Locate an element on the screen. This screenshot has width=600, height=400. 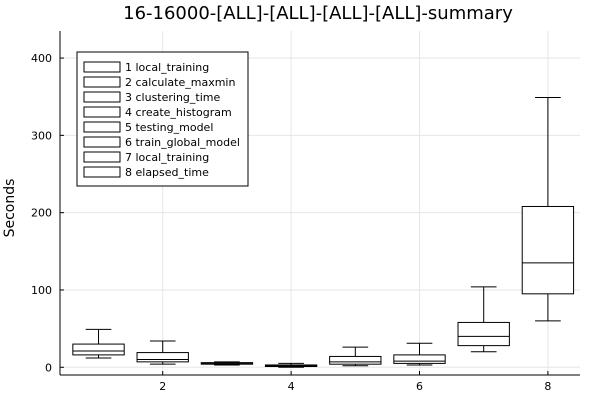
legend-label: 5 testing_model is located at coordinates (169, 127).